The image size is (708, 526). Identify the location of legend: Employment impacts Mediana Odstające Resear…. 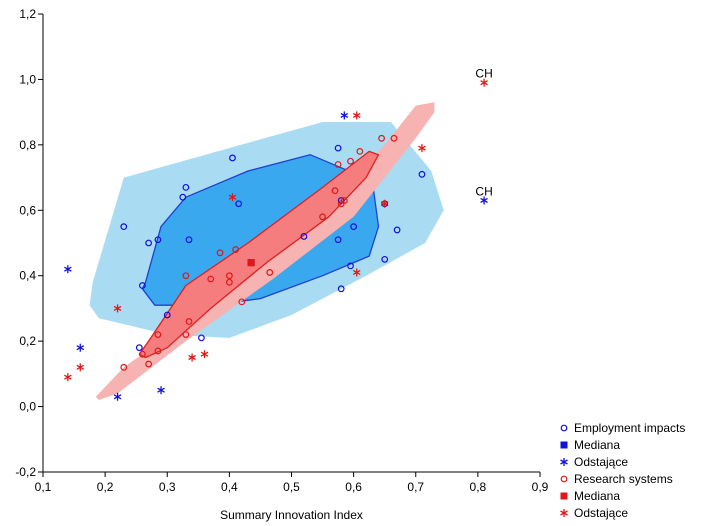
(622, 470).